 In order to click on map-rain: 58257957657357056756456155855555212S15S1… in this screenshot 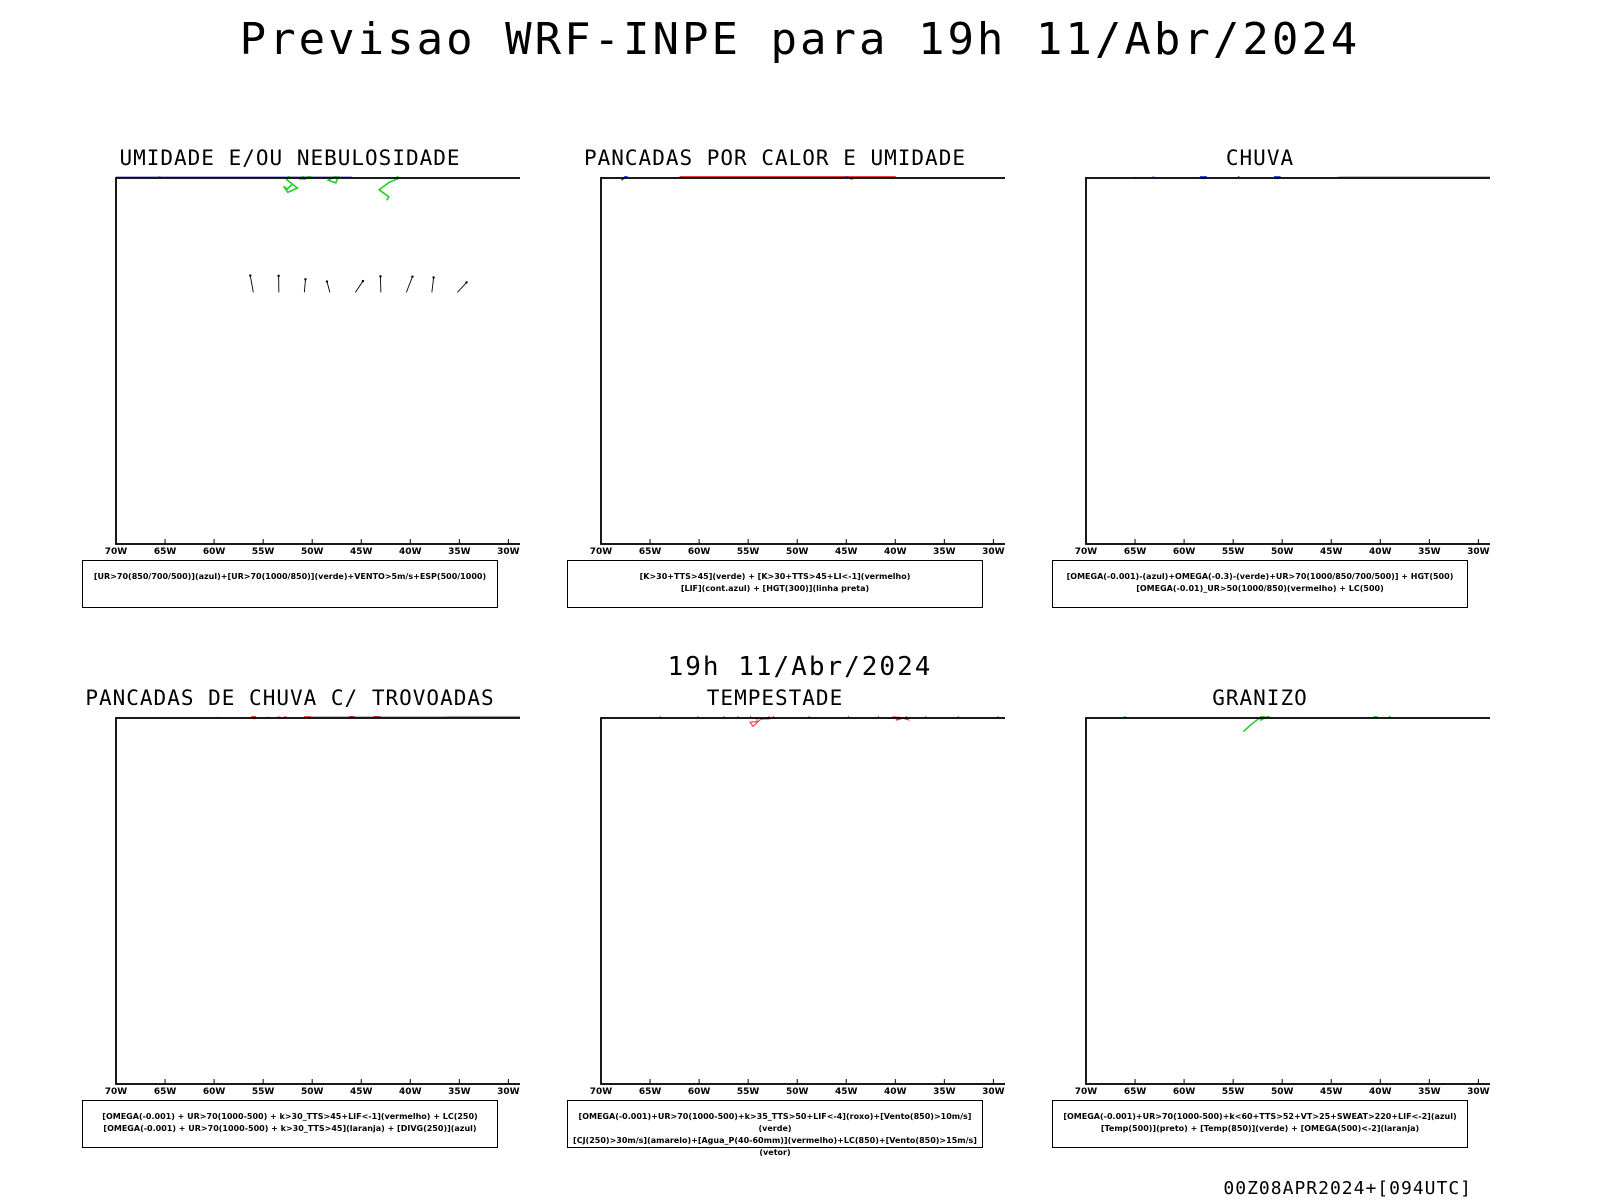, I will do `click(1282, 366)`.